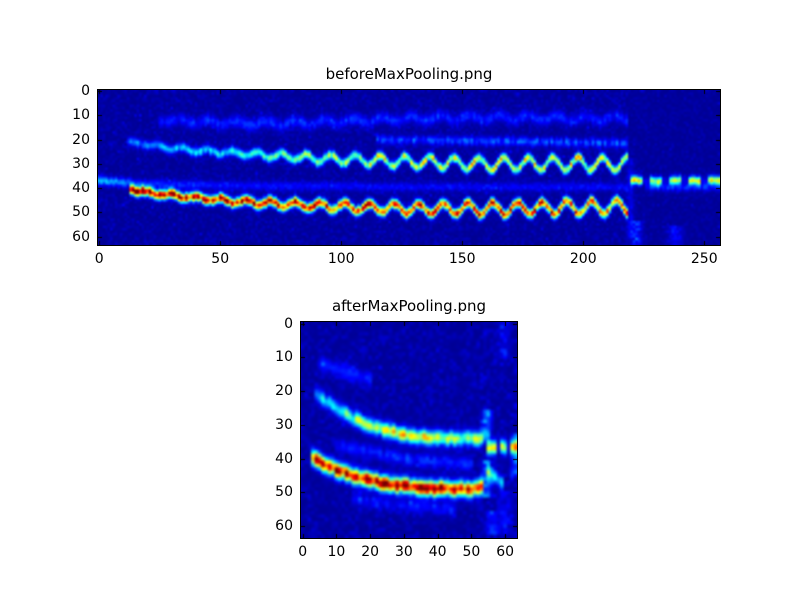  What do you see at coordinates (409, 306) in the screenshot?
I see `after-max-pooling-title: afterMaxPooling.png` at bounding box center [409, 306].